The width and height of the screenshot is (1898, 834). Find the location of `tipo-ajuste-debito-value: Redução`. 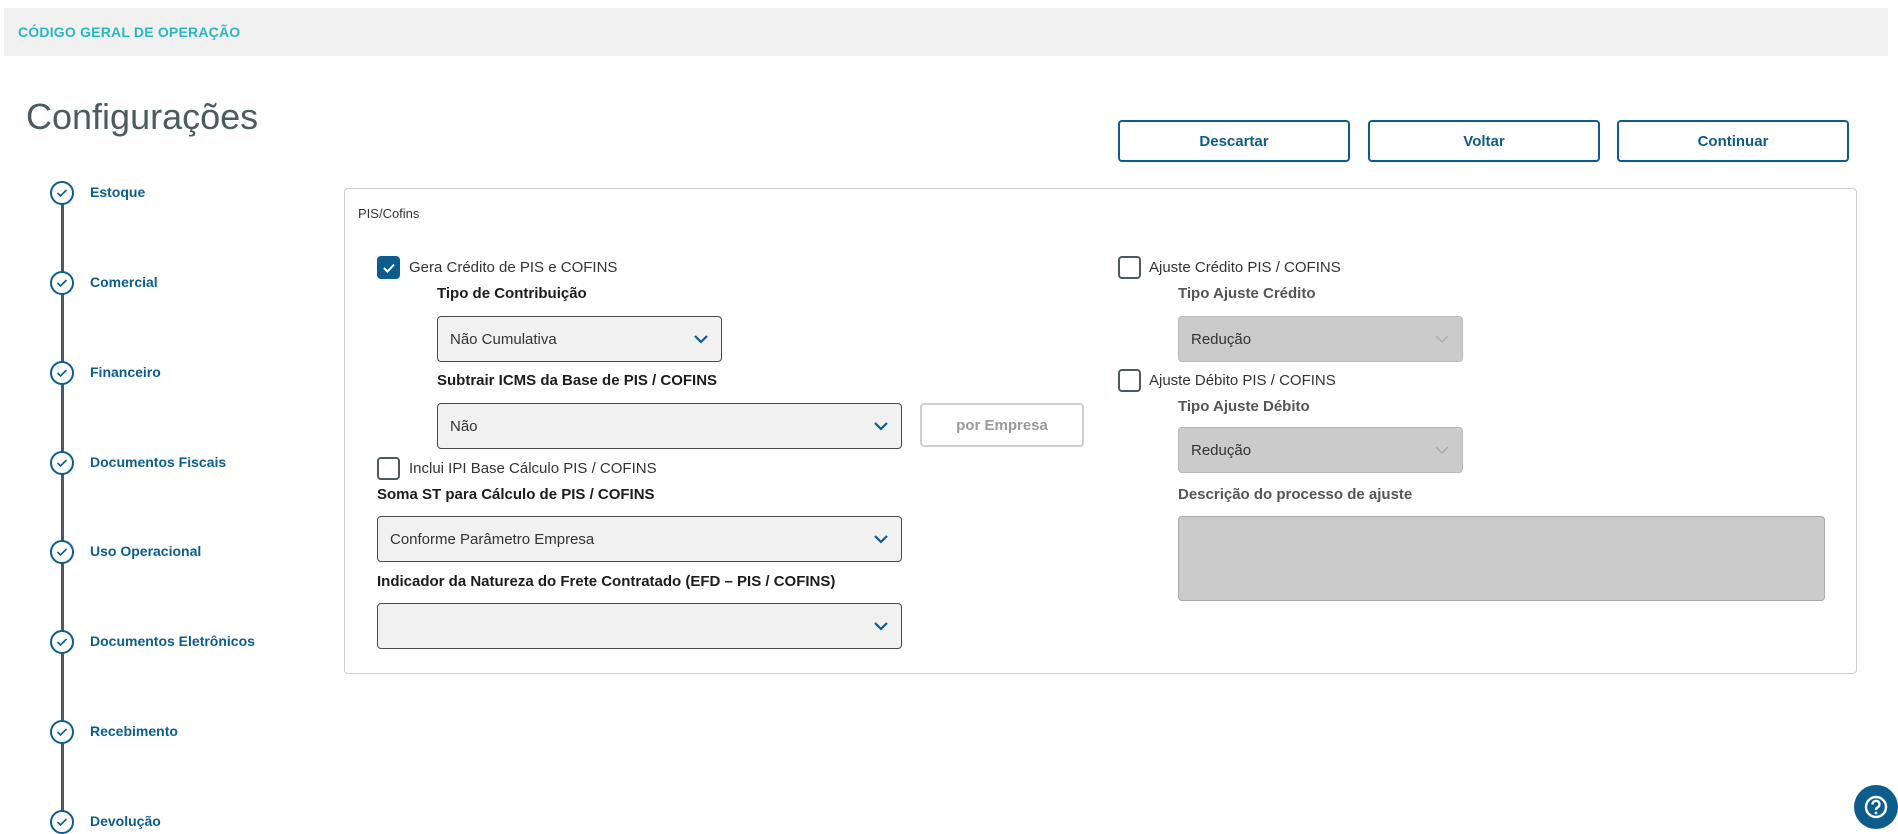

tipo-ajuste-debito-value: Redução is located at coordinates (1221, 450).